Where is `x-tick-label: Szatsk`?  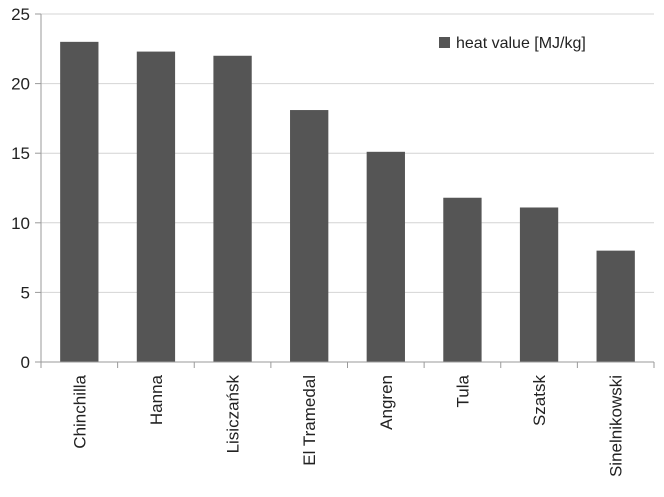
x-tick-label: Szatsk is located at coordinates (539, 401).